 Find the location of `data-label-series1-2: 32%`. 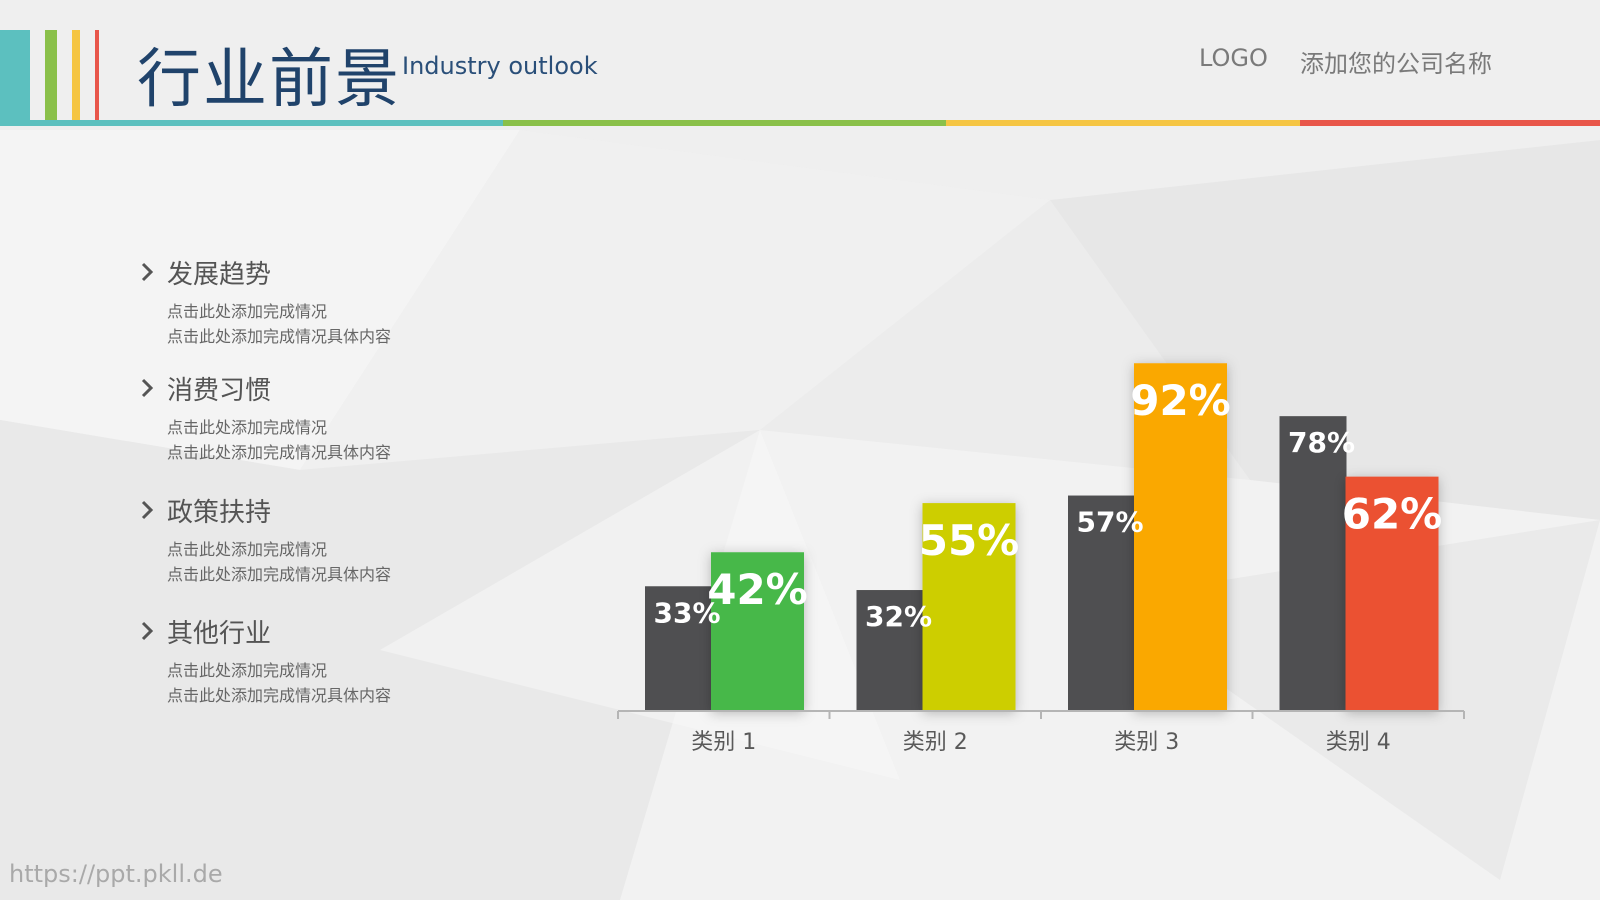

data-label-series1-2: 32% is located at coordinates (898, 616).